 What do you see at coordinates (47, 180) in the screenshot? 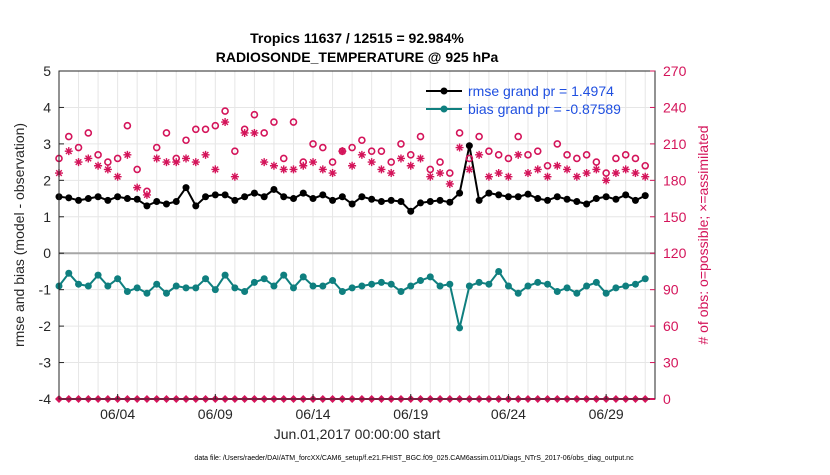
I see `y-tick-label-left: 2` at bounding box center [47, 180].